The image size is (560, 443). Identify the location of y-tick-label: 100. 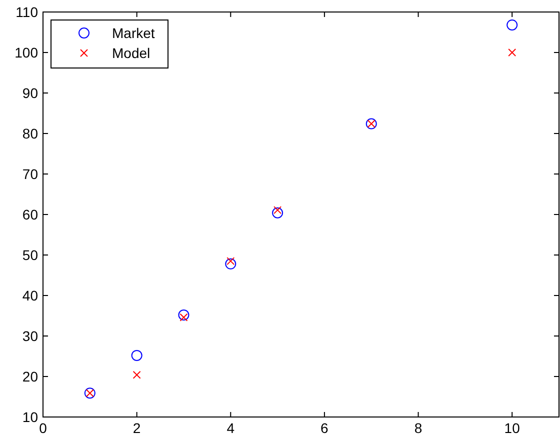
(26, 52).